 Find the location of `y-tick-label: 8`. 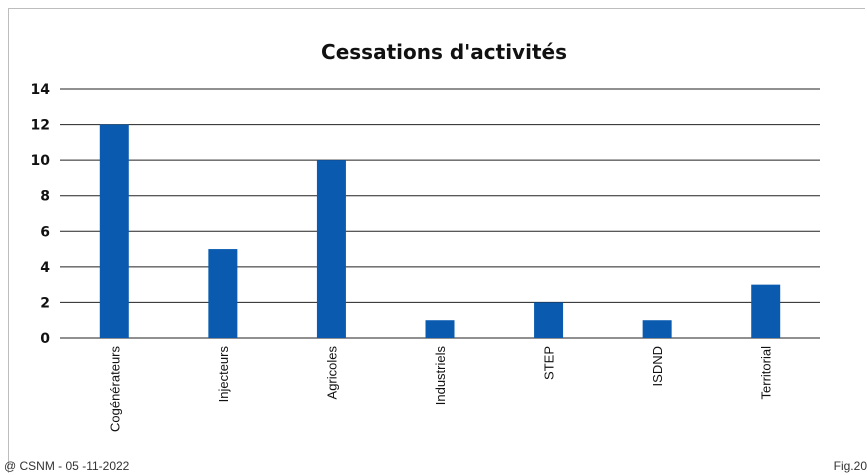

y-tick-label: 8 is located at coordinates (45, 197).